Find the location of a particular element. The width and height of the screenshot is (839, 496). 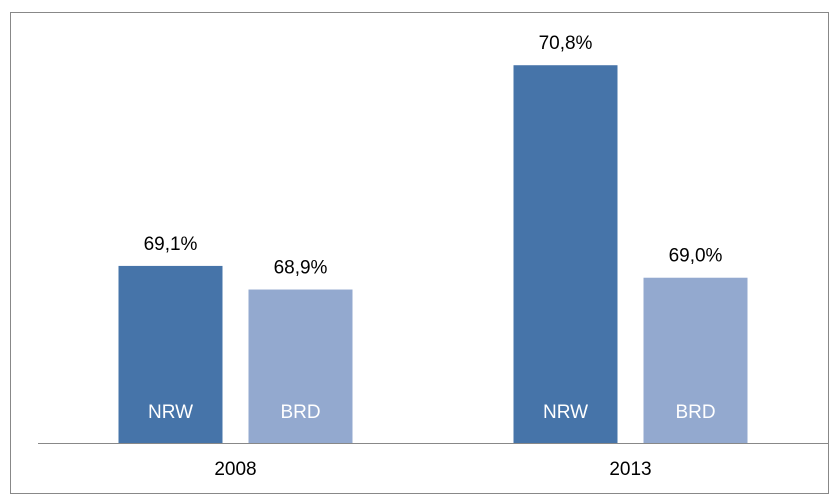

x-tick-label: 2008 is located at coordinates (235, 469).